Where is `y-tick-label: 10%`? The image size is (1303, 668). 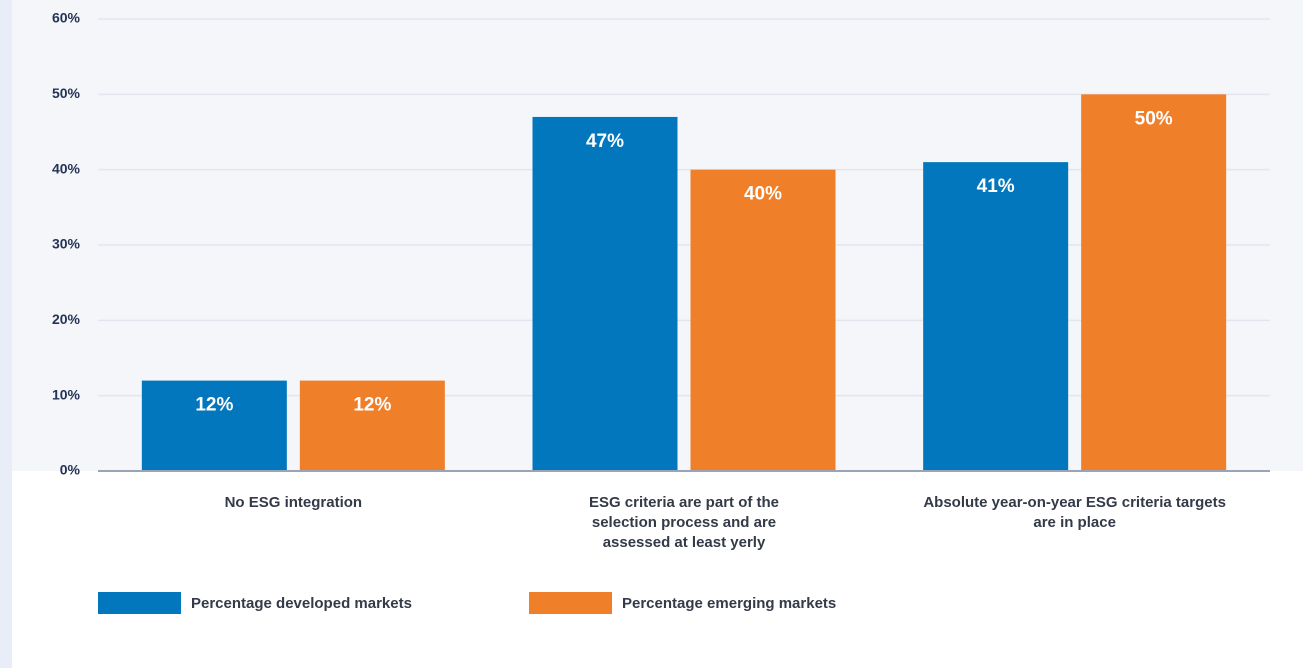
y-tick-label: 10% is located at coordinates (66, 394).